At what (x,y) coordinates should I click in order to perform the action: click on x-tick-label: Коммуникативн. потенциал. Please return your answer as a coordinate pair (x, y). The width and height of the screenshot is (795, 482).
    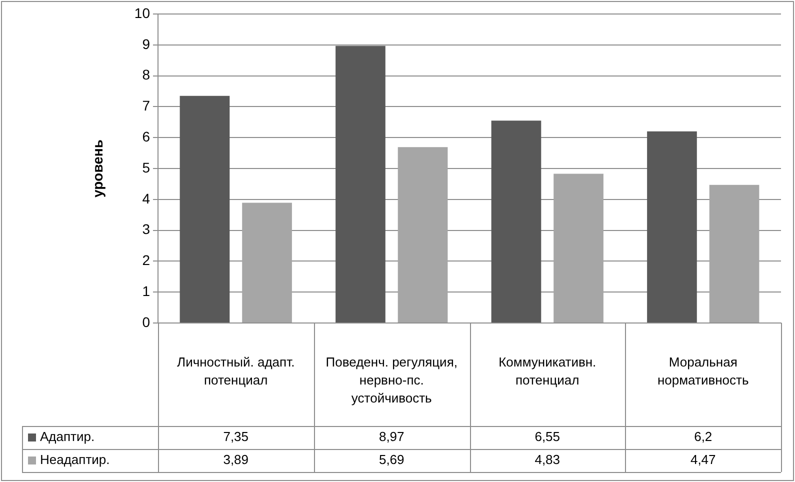
    Looking at the image, I should click on (547, 371).